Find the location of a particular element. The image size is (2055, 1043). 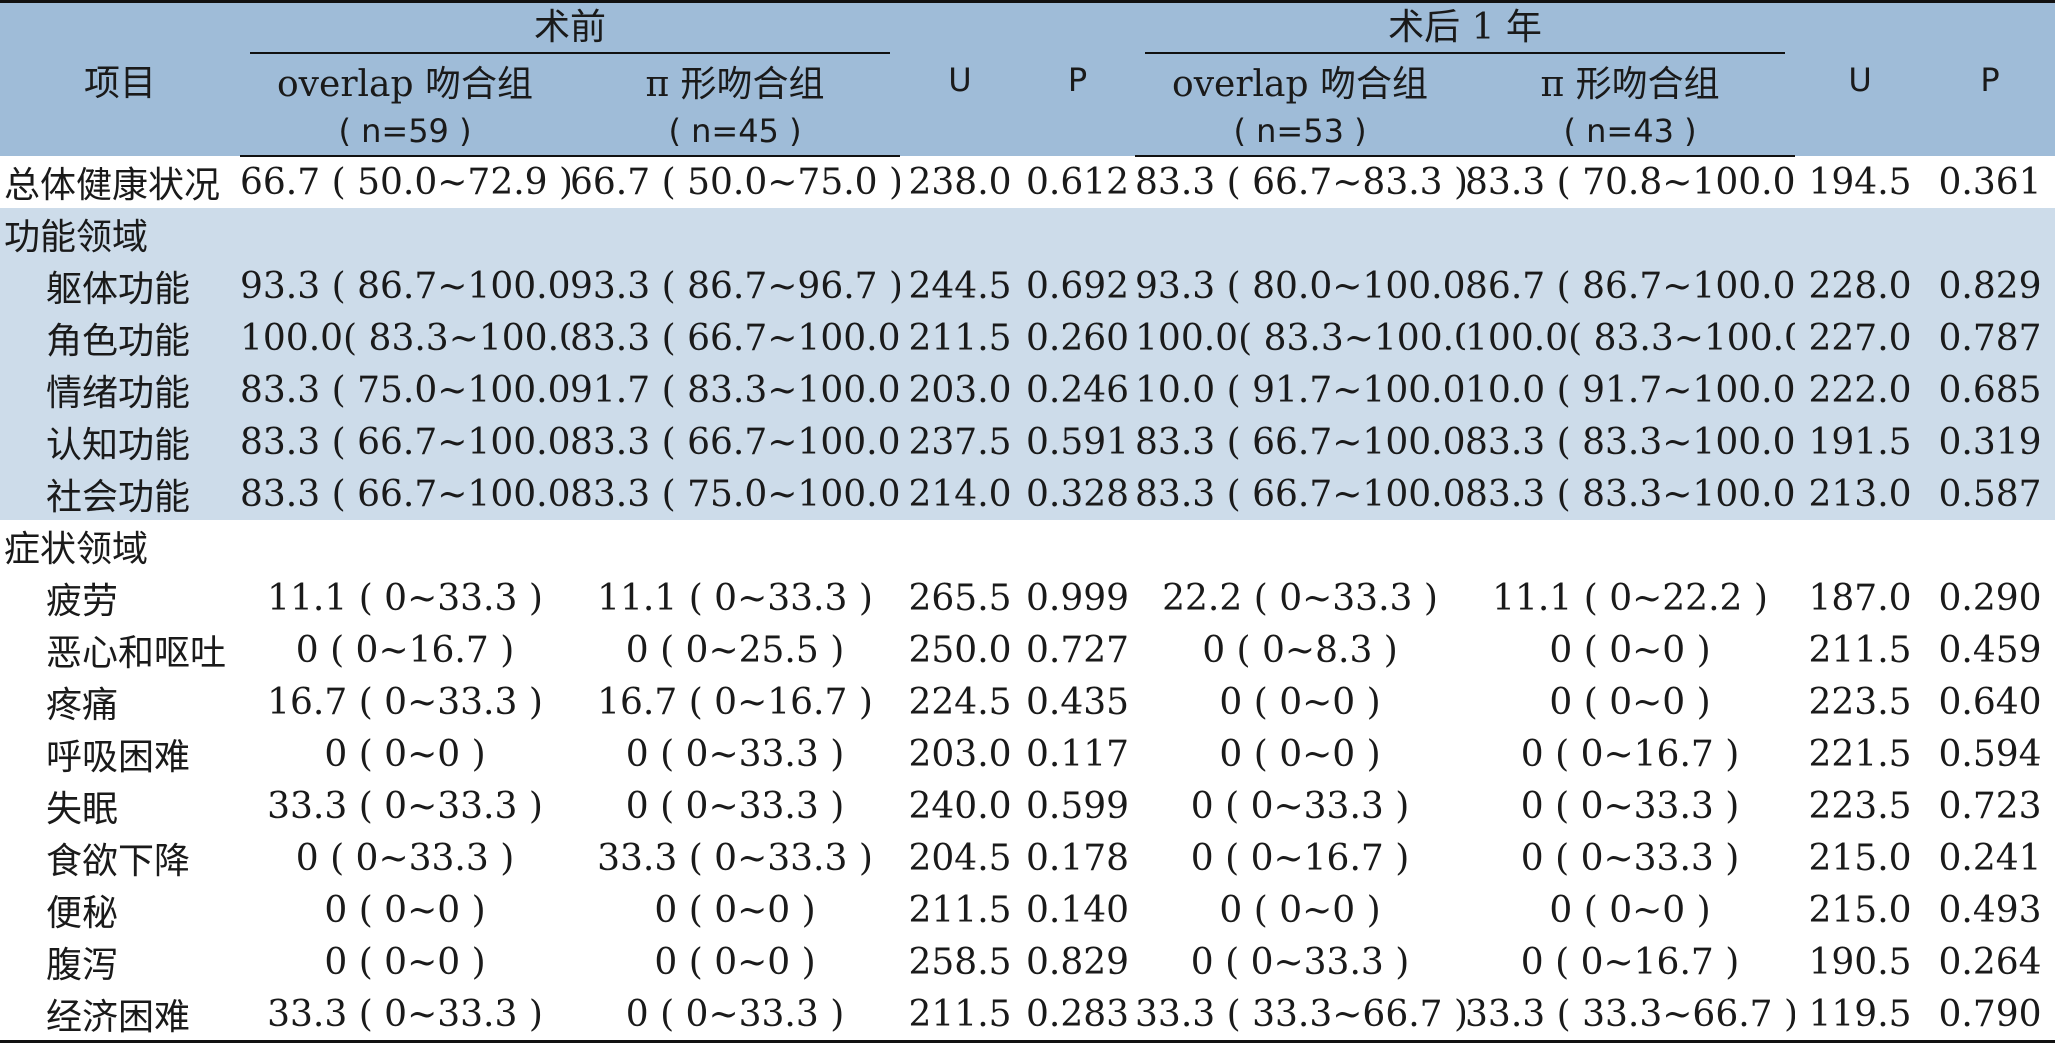

cell-post-overlap: 0 ( 0~8.3 ) is located at coordinates (1300, 650).